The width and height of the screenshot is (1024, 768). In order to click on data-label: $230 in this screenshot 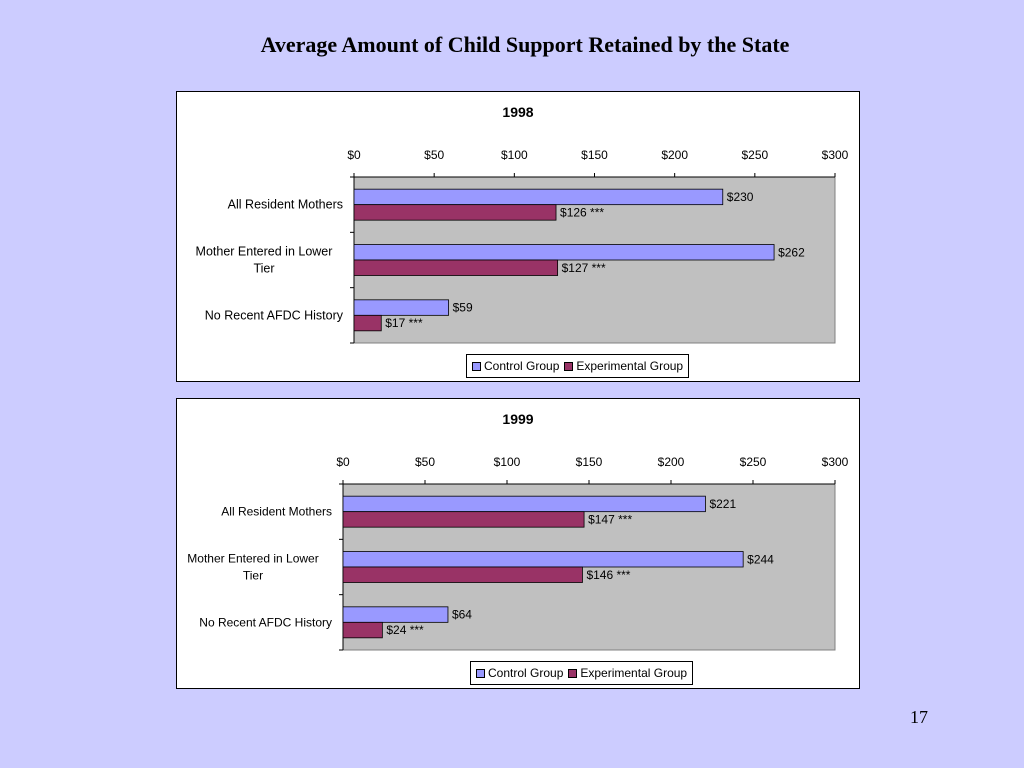, I will do `click(740, 197)`.